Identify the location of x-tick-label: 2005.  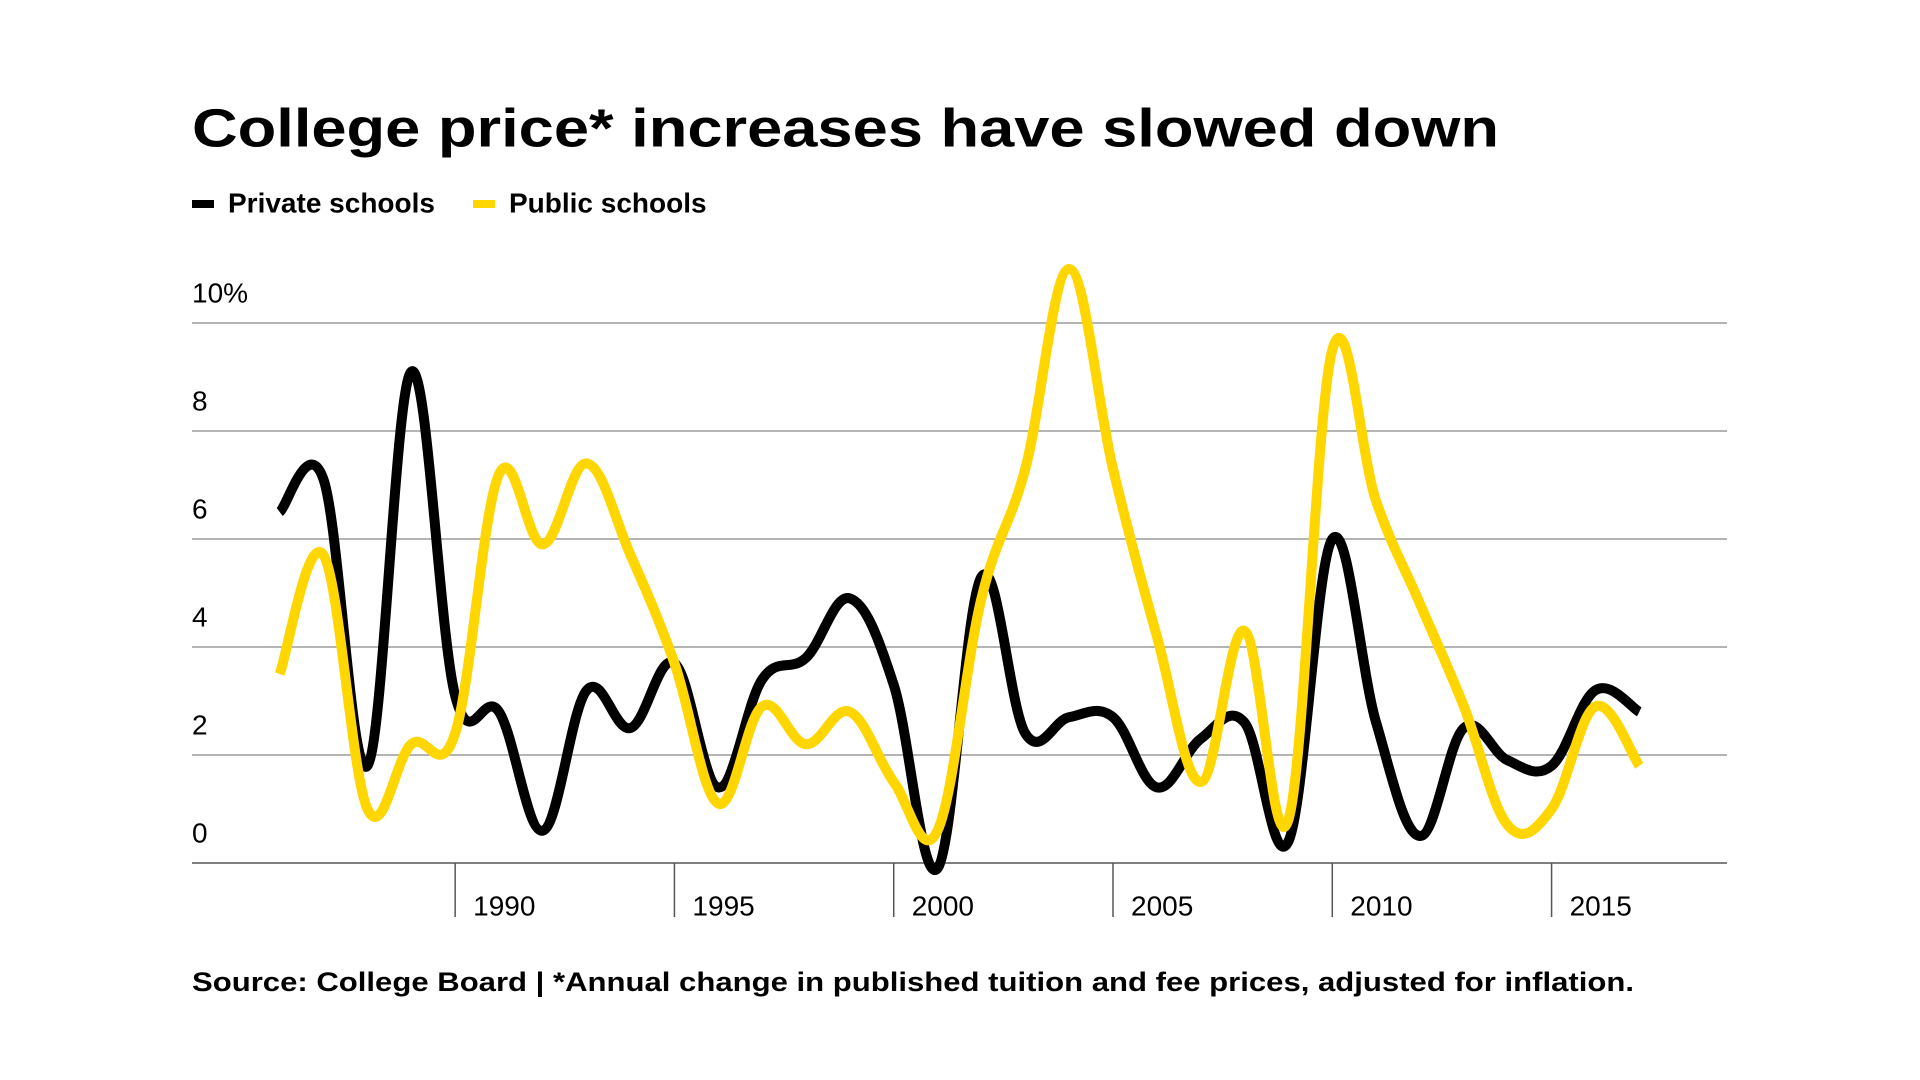
(1162, 905).